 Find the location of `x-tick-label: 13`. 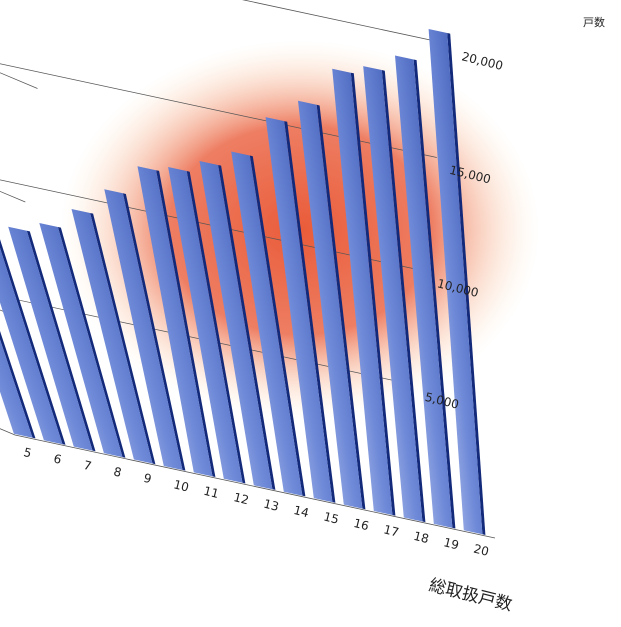

x-tick-label: 13 is located at coordinates (271, 505).